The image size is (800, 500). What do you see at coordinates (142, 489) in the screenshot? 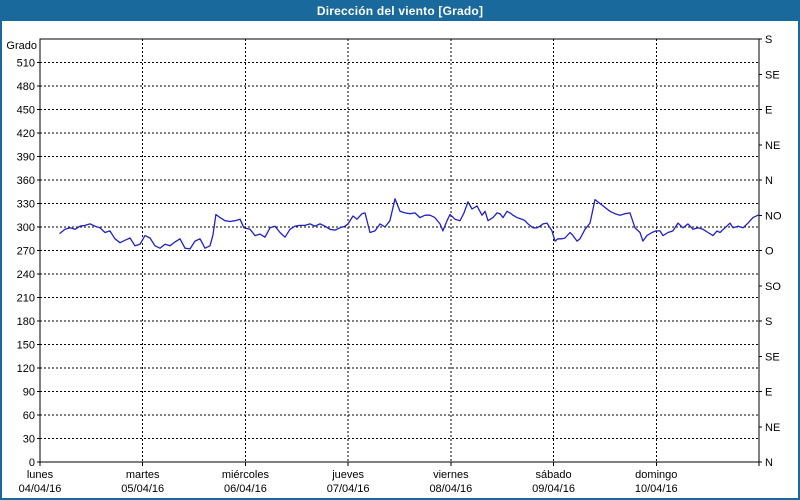
I see `date-label: 05/04/16` at bounding box center [142, 489].